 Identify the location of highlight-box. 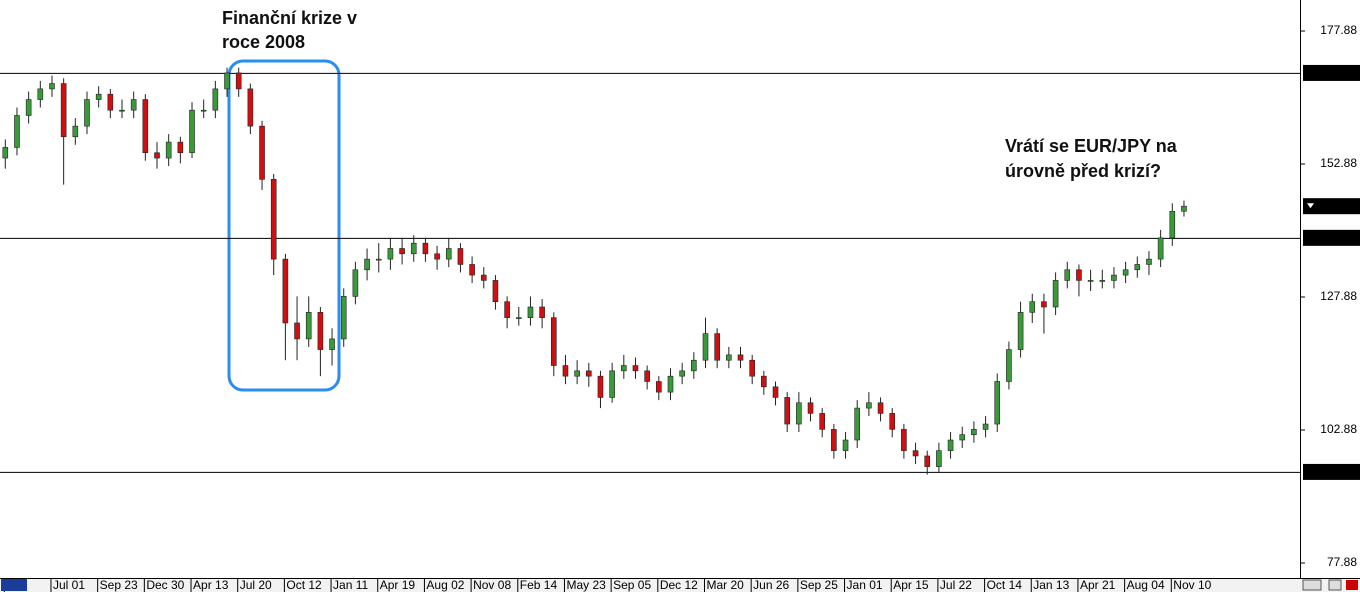
(284, 225).